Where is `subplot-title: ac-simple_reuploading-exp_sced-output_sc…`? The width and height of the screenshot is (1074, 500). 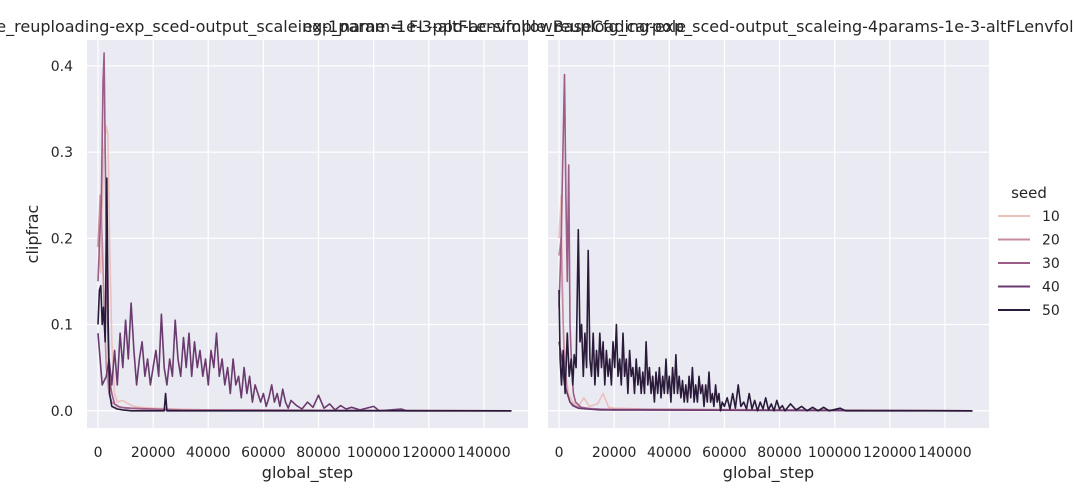 subplot-title: ac-simple_reuploading-exp_sced-output_sc… is located at coordinates (343, 27).